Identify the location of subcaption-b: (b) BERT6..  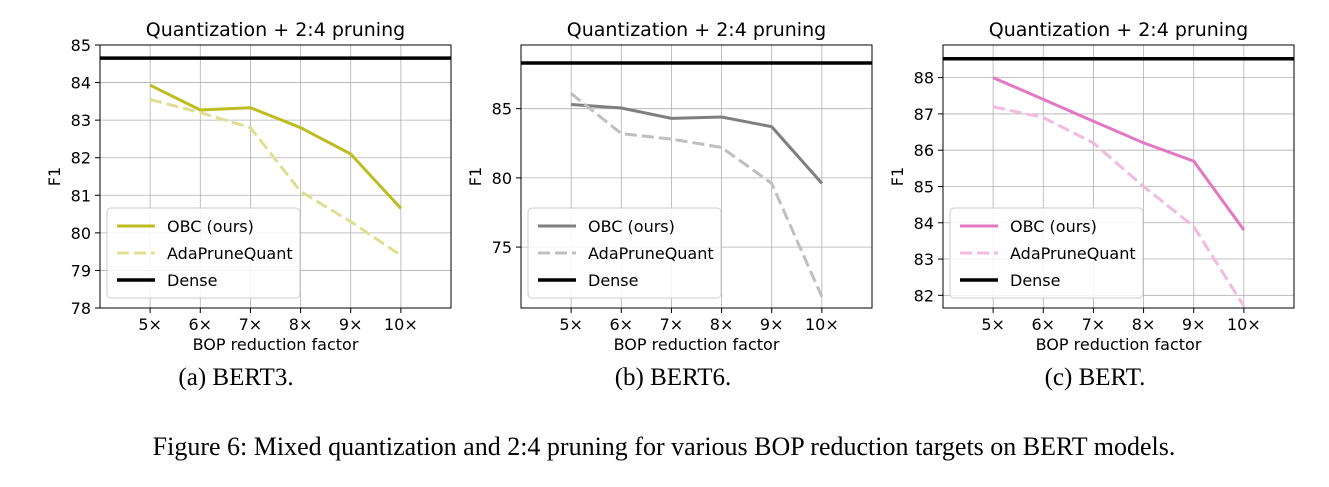
(673, 377).